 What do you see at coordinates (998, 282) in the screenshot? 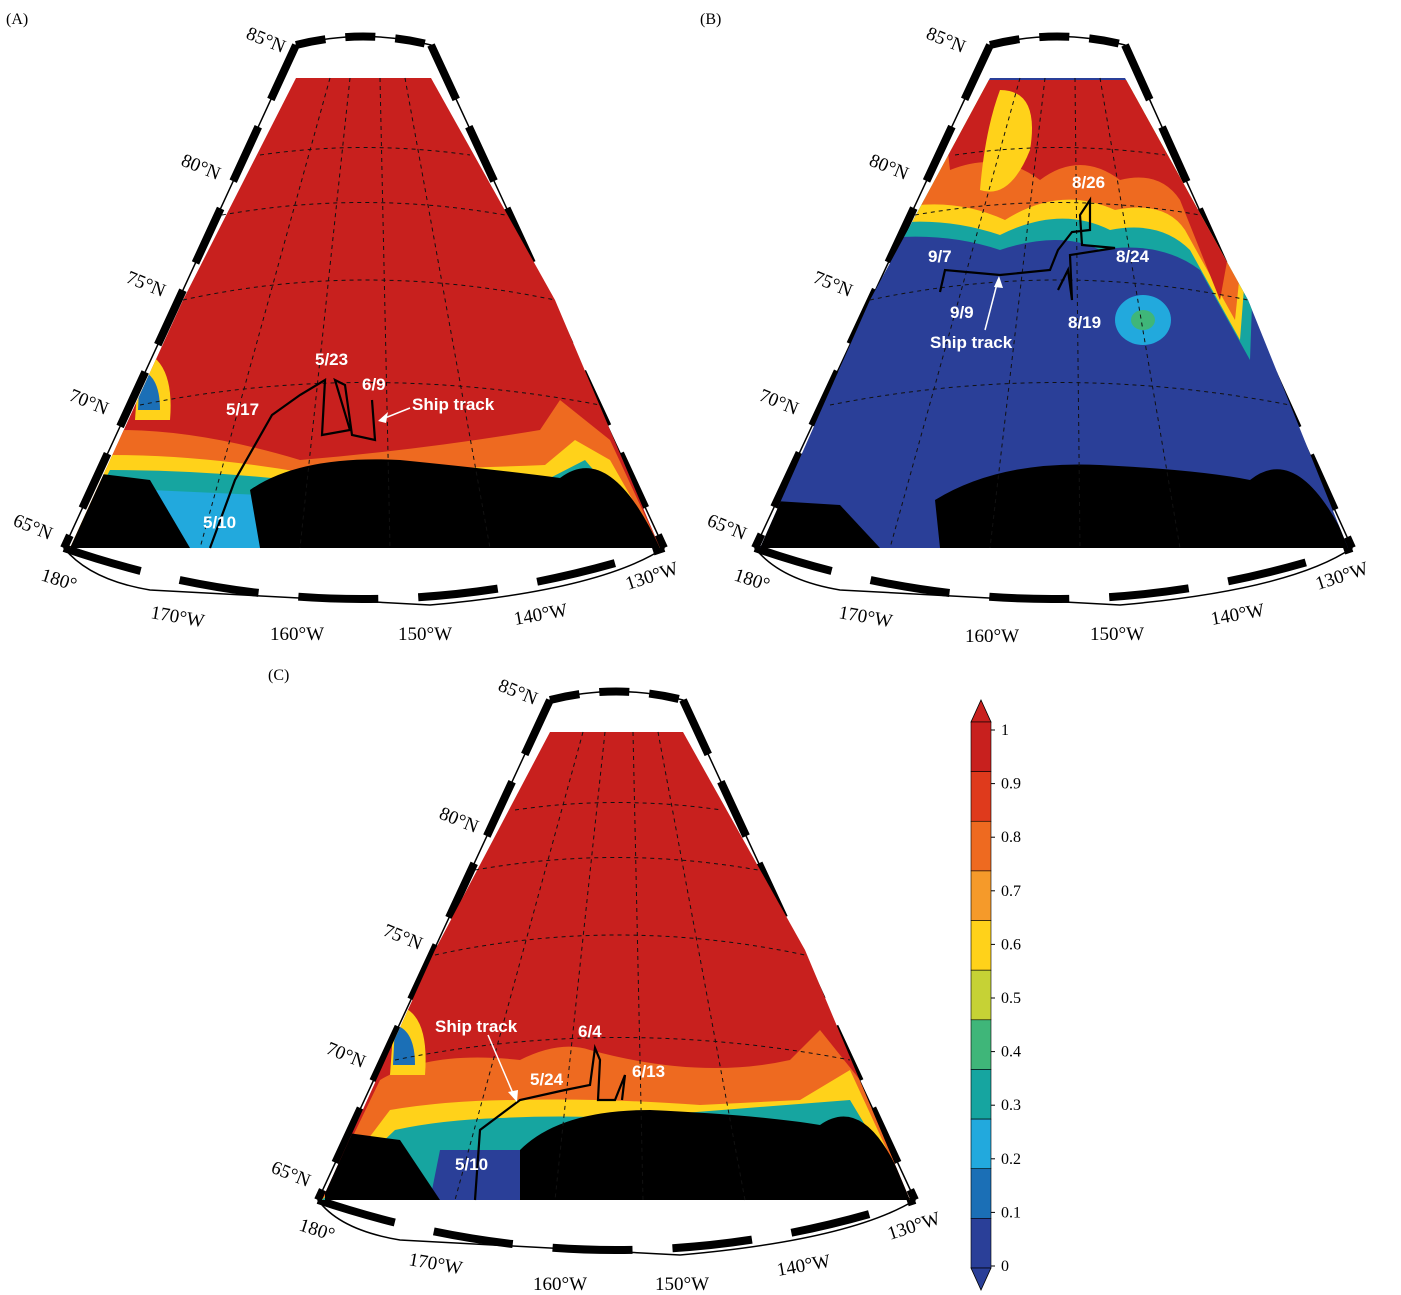
I see `panel-b-ship-track-arrowhead` at bounding box center [998, 282].